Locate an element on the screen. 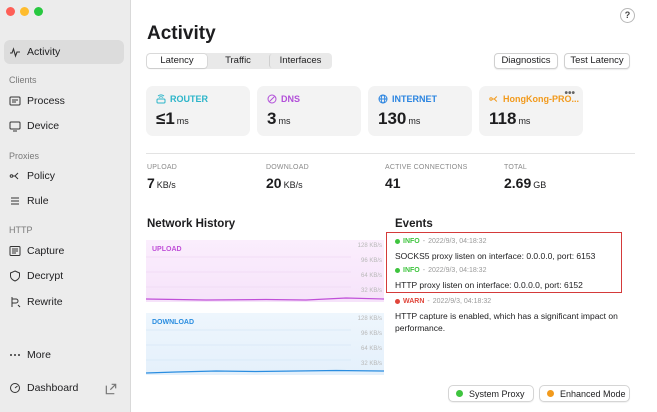 This screenshot has height=412, width=657. help-button: ? is located at coordinates (627, 15).